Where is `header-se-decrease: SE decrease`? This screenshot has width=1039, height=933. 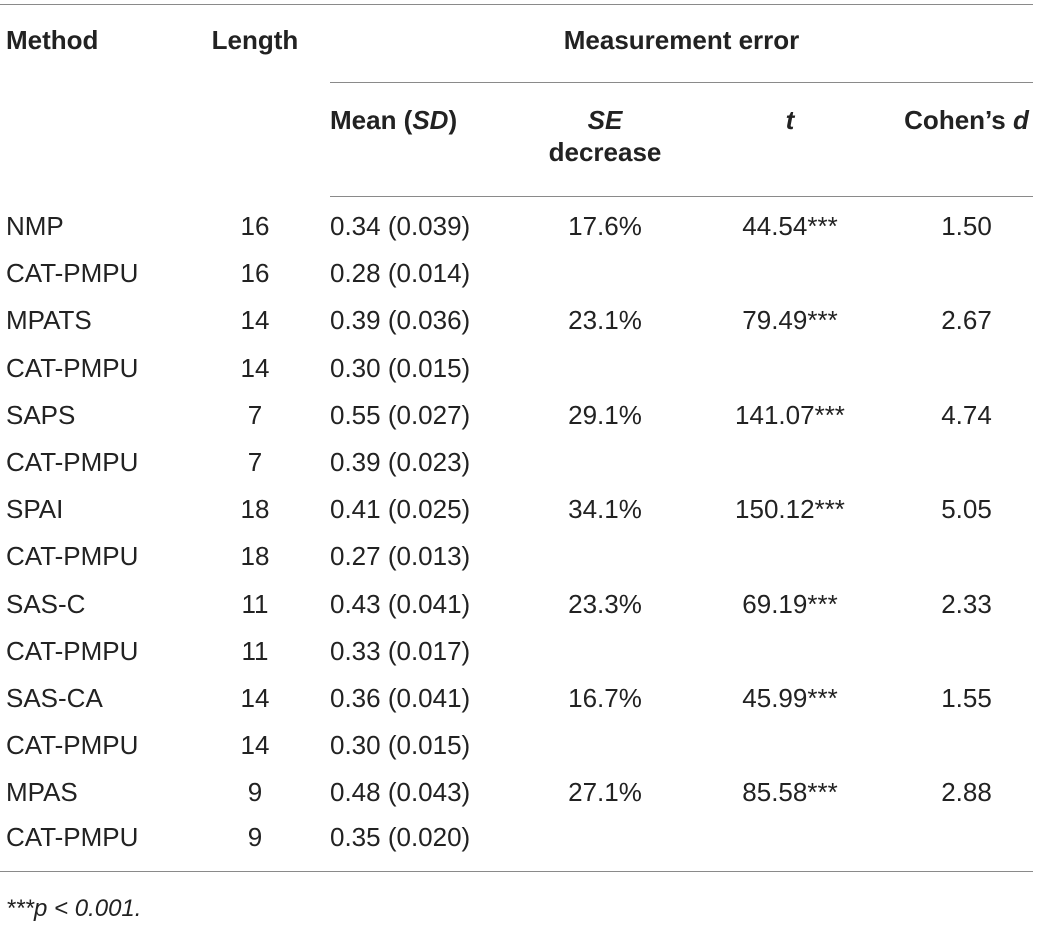 header-se-decrease: SE decrease is located at coordinates (605, 139).